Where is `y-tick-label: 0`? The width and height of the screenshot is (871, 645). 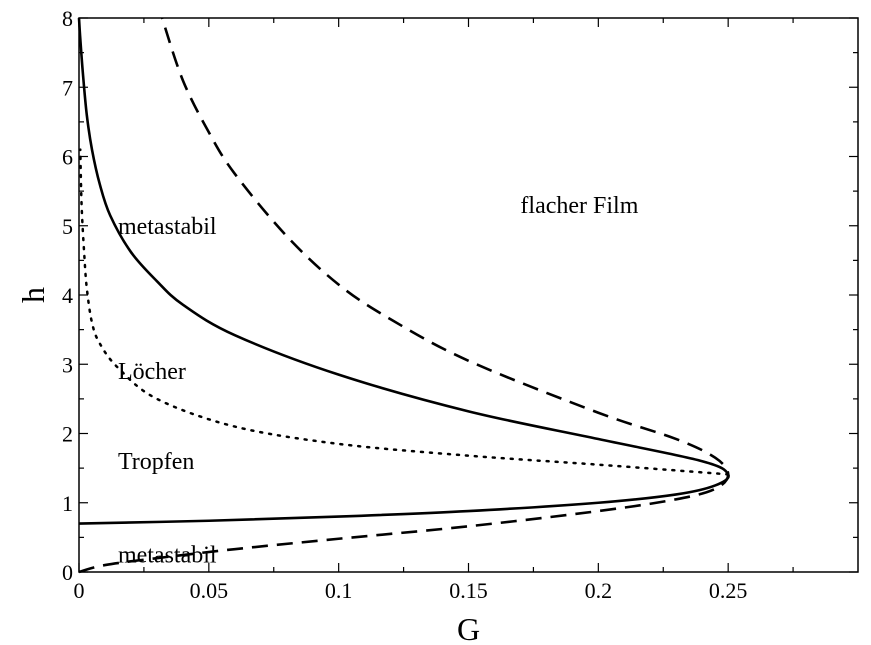 y-tick-label: 0 is located at coordinates (67, 572).